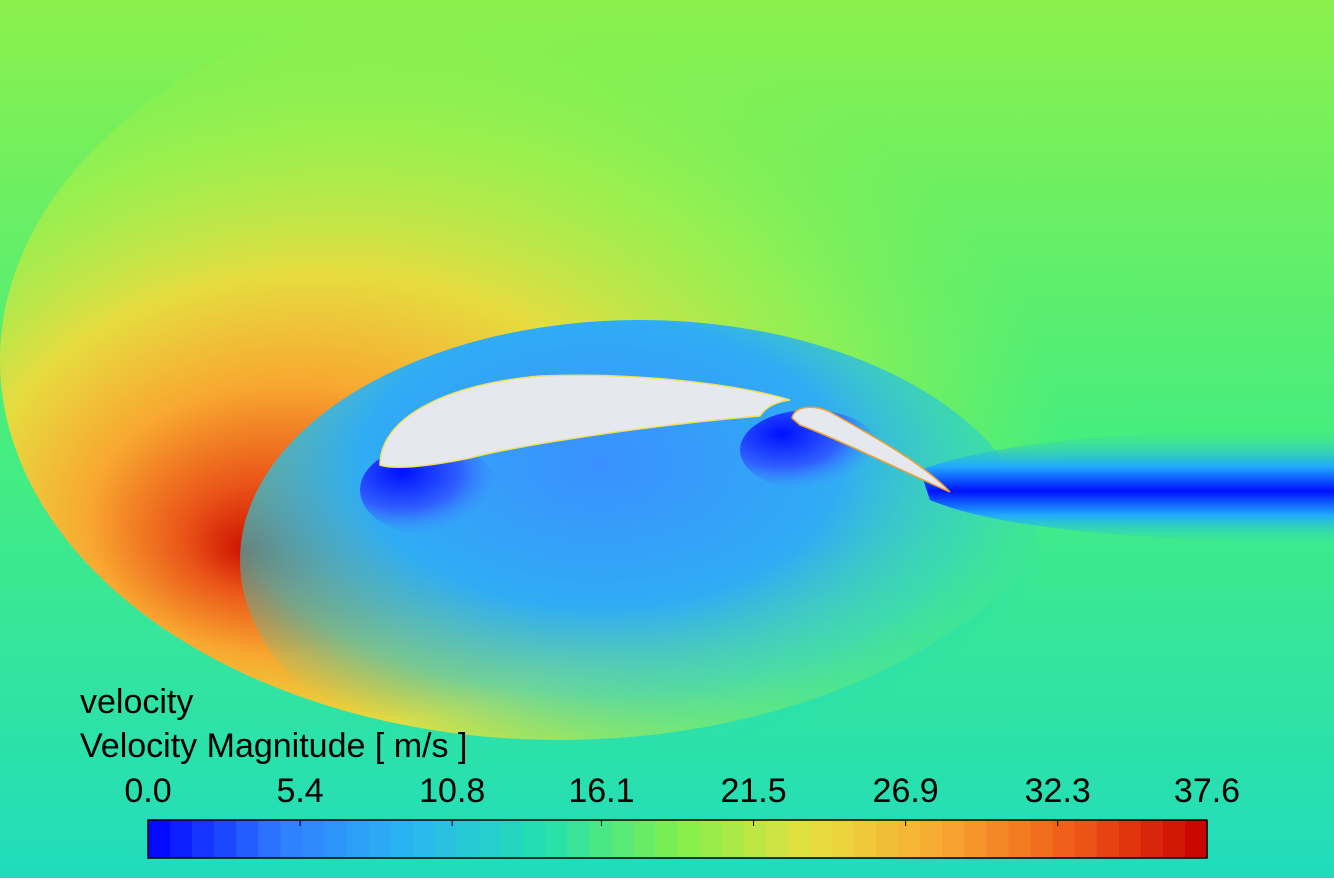  I want to click on legend-title: Velocity Magnitude [ m/s ], so click(273, 746).